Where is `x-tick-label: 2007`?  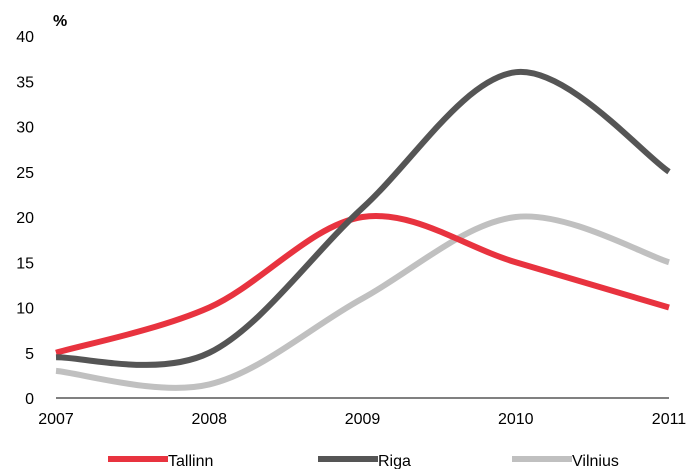 x-tick-label: 2007 is located at coordinates (56, 419).